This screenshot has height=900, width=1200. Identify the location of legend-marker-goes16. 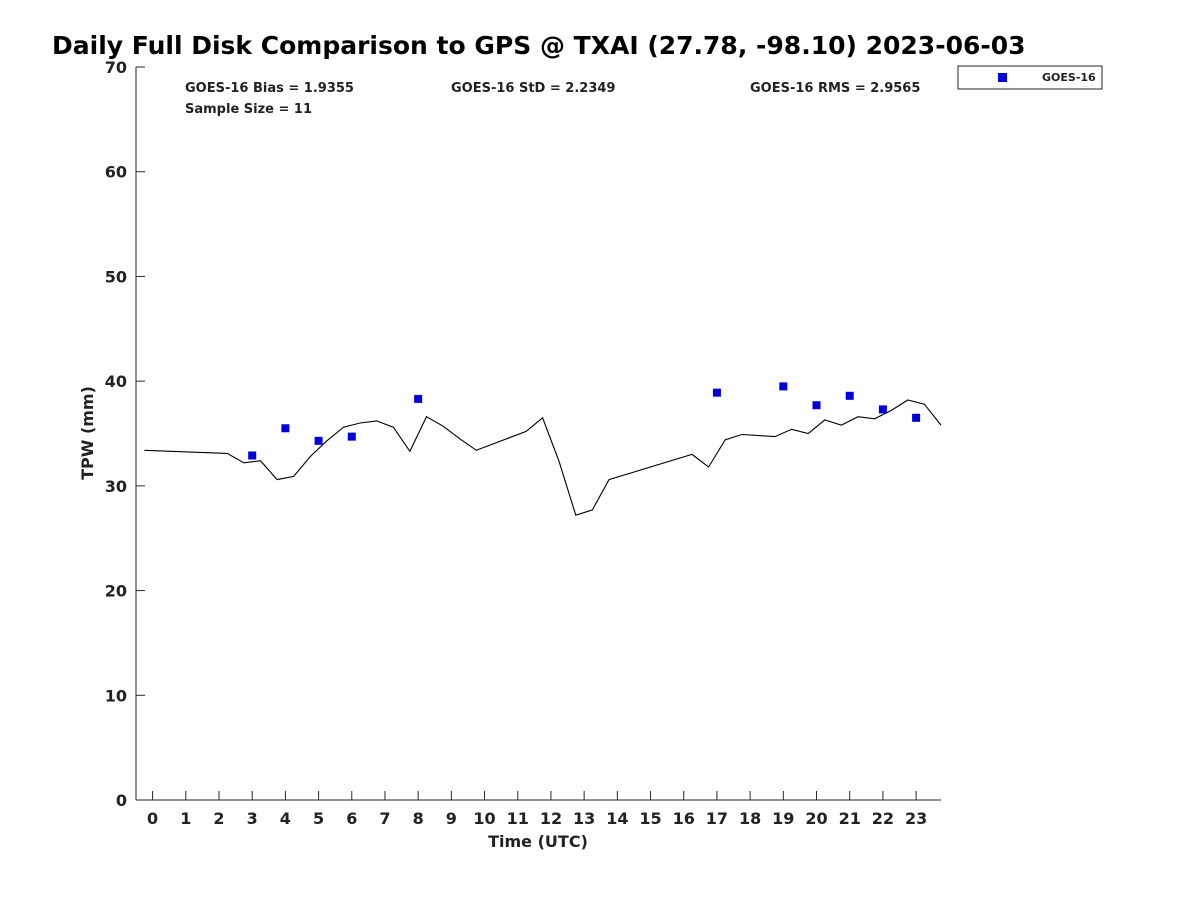
(1002, 77).